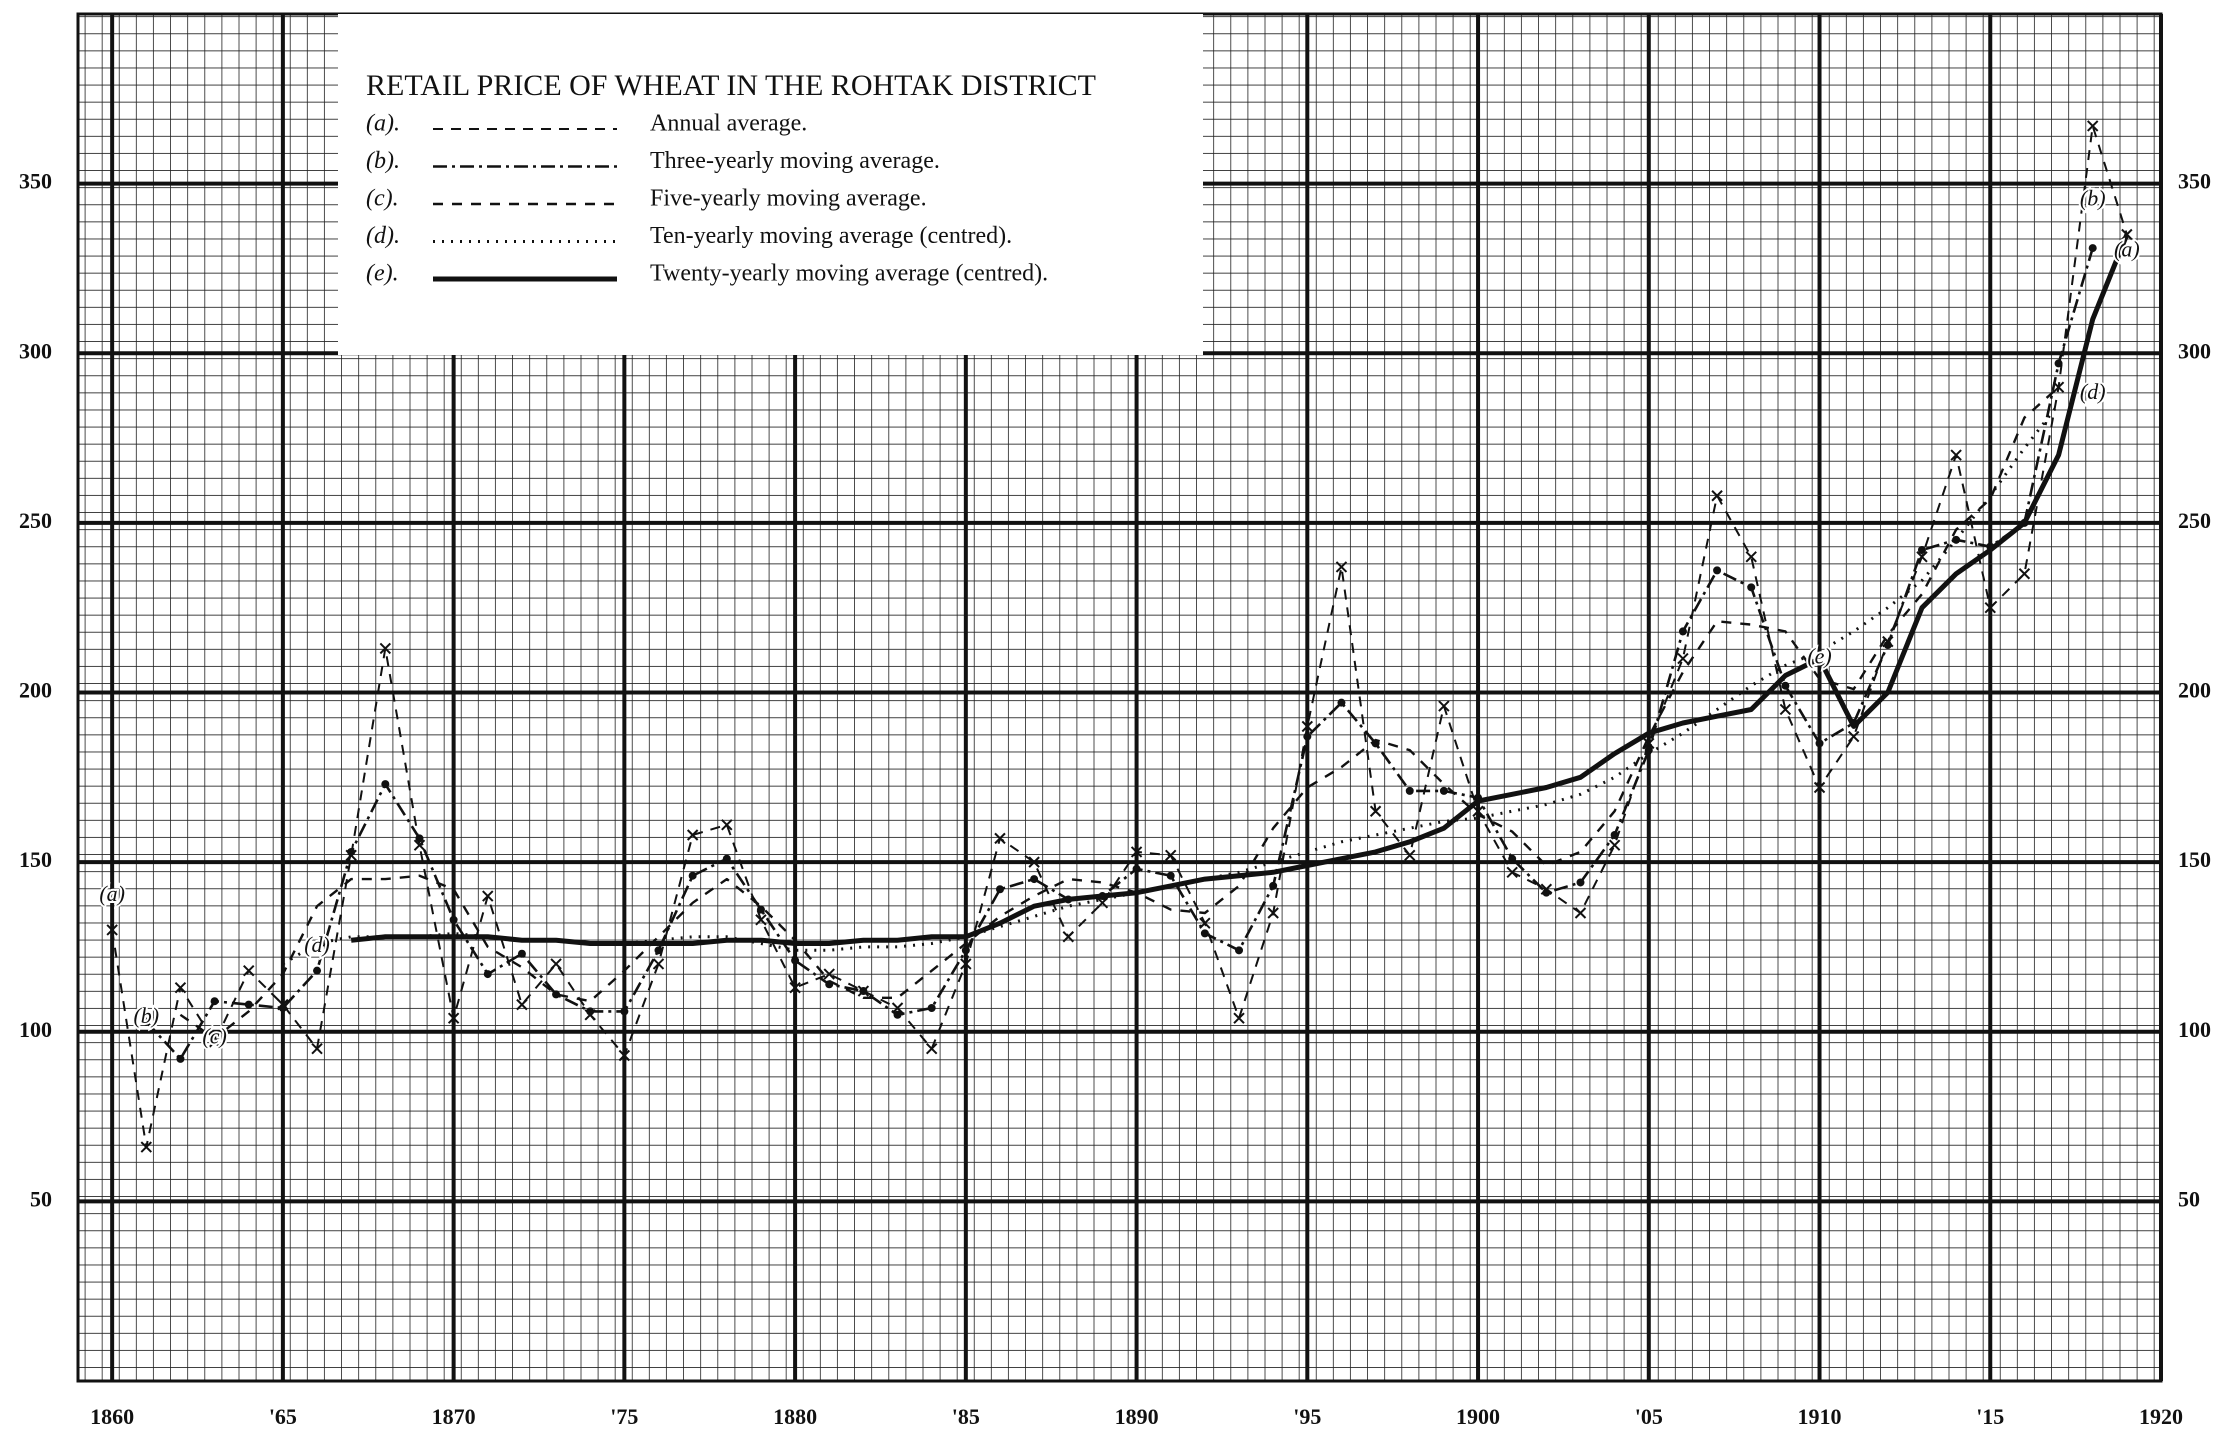 The width and height of the screenshot is (2225, 1441). Describe the element at coordinates (2194, 520) in the screenshot. I see `y-tick-label-right: 250` at that location.